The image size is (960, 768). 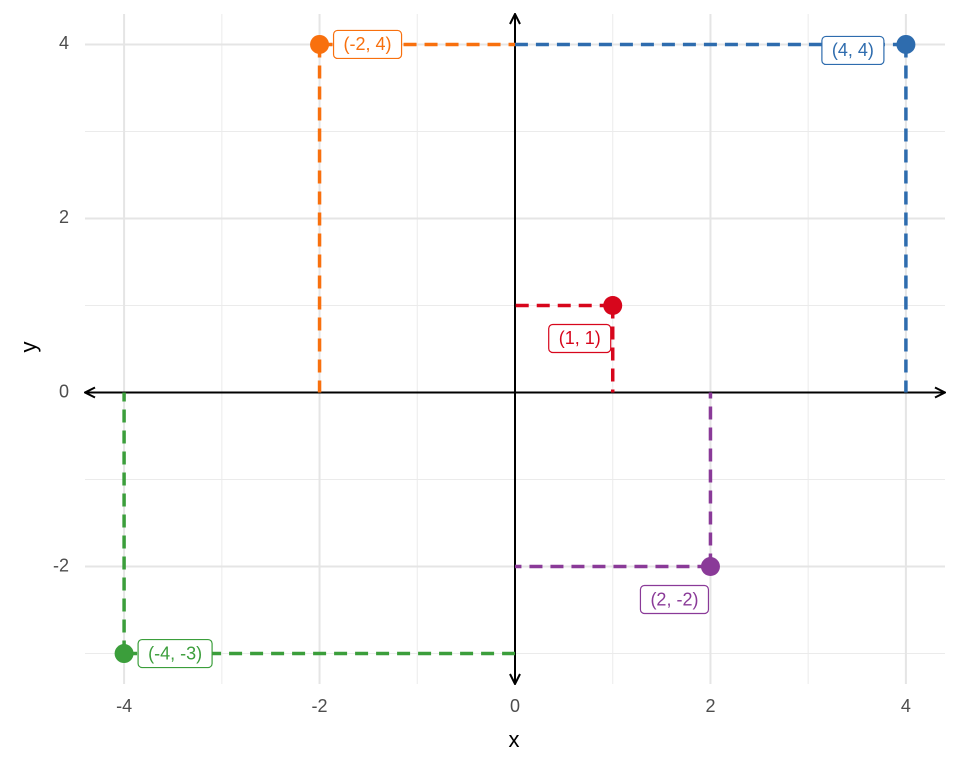 What do you see at coordinates (64, 391) in the screenshot?
I see `y-tick-label: 0` at bounding box center [64, 391].